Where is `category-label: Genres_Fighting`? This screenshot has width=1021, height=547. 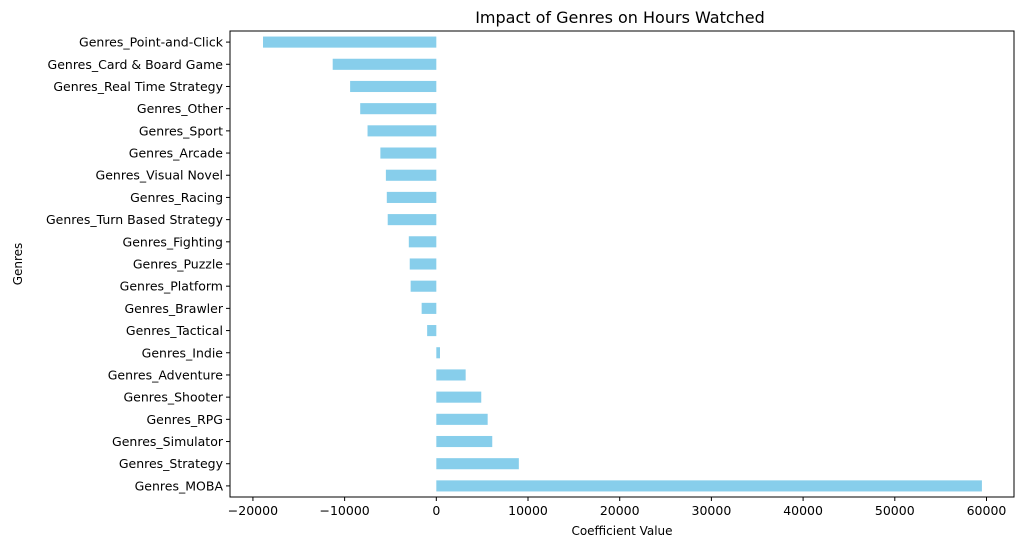
category-label: Genres_Fighting is located at coordinates (173, 241).